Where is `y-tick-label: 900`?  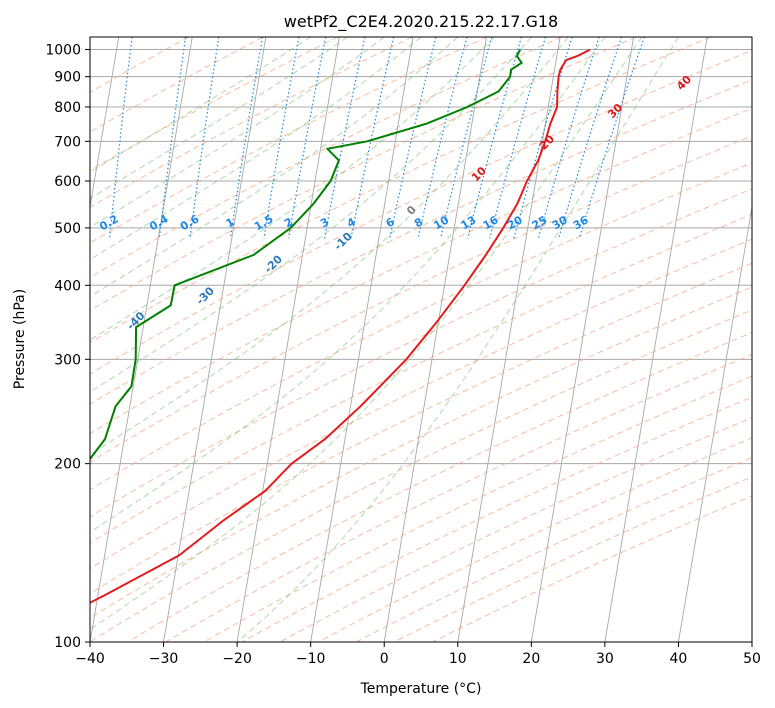 y-tick-label: 900 is located at coordinates (67, 78).